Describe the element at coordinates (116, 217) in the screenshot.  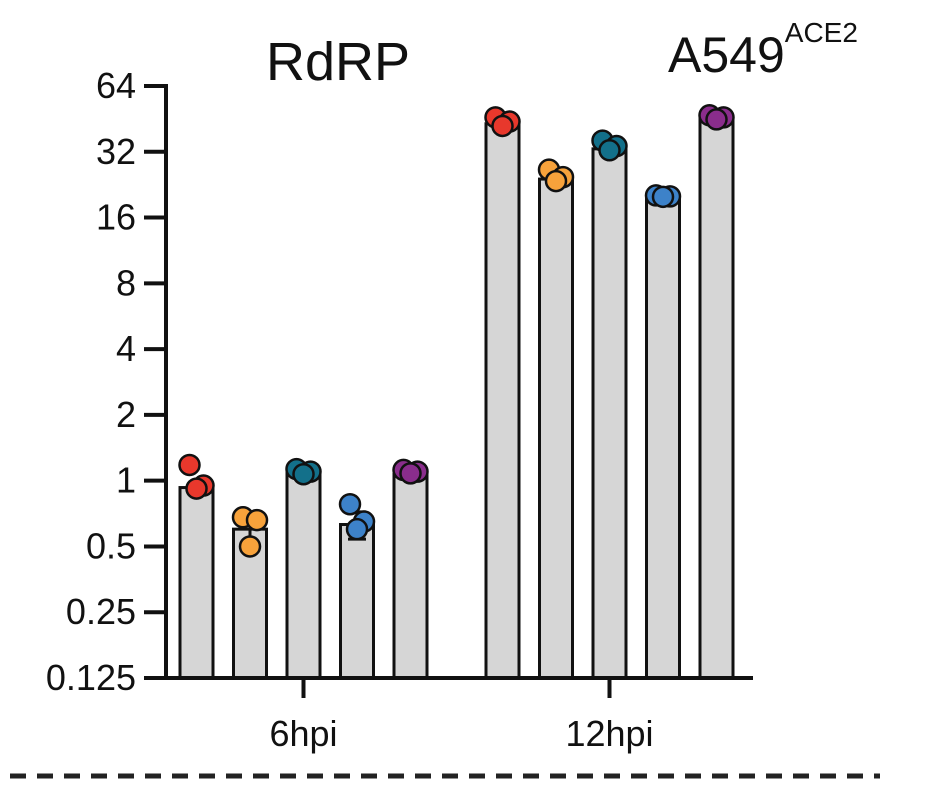
I see `y-tick-label: 16` at that location.